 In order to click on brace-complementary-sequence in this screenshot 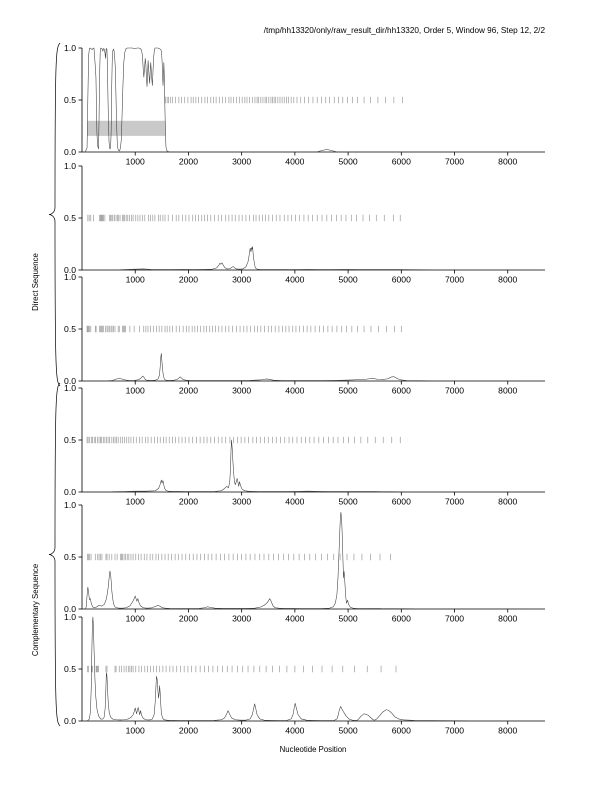, I will do `click(54, 554)`.